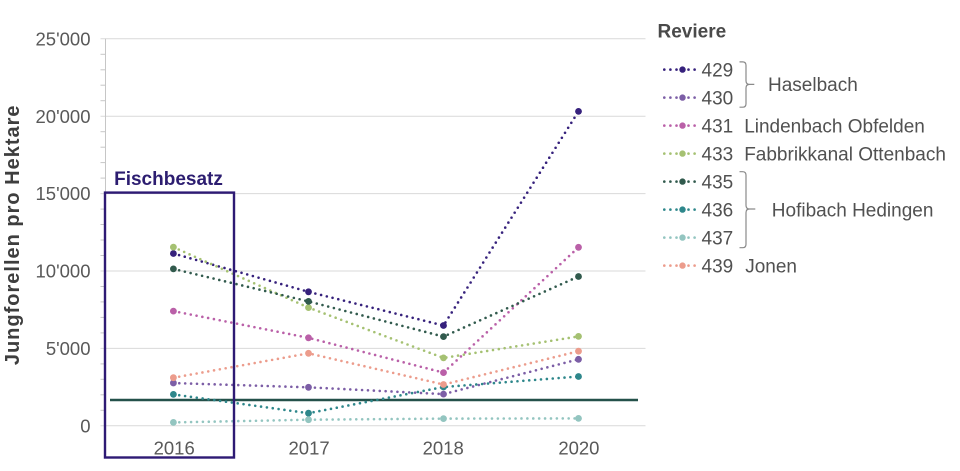  What do you see at coordinates (692, 32) in the screenshot?
I see `svg-text: Reviere` at bounding box center [692, 32].